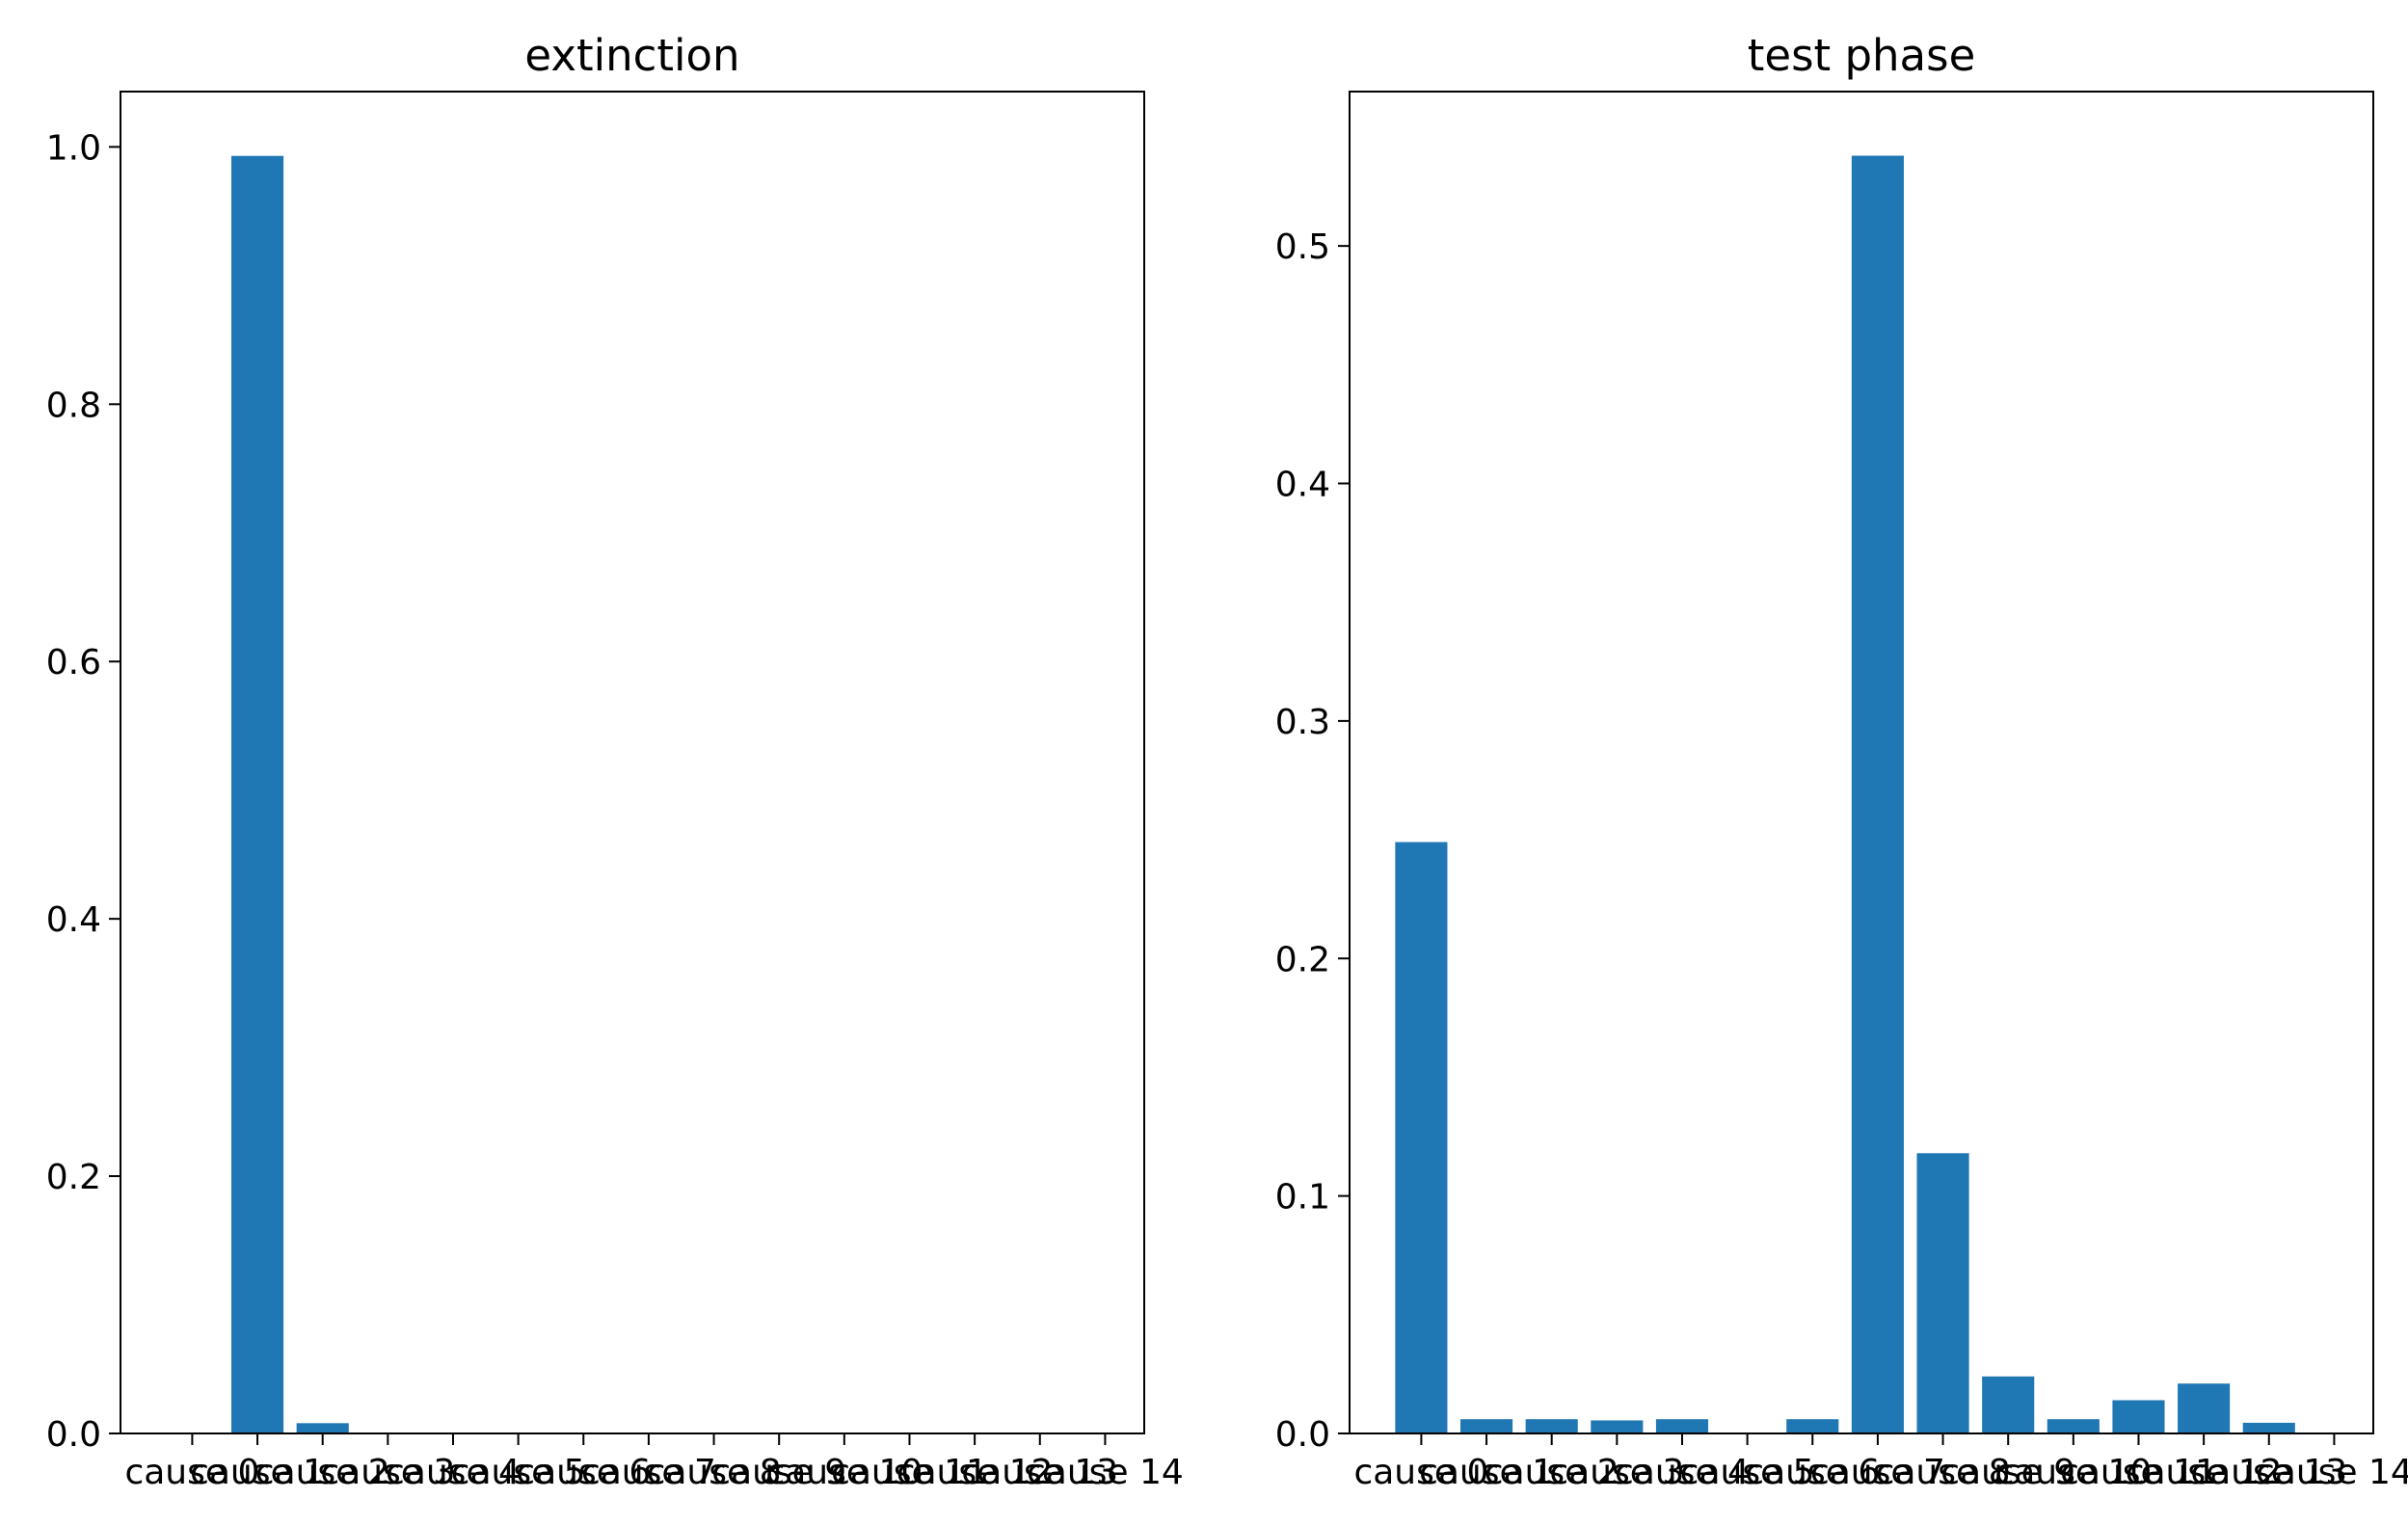 This screenshot has height=1526, width=2408. Describe the element at coordinates (73, 148) in the screenshot. I see `y-tick-label: 1.0` at that location.